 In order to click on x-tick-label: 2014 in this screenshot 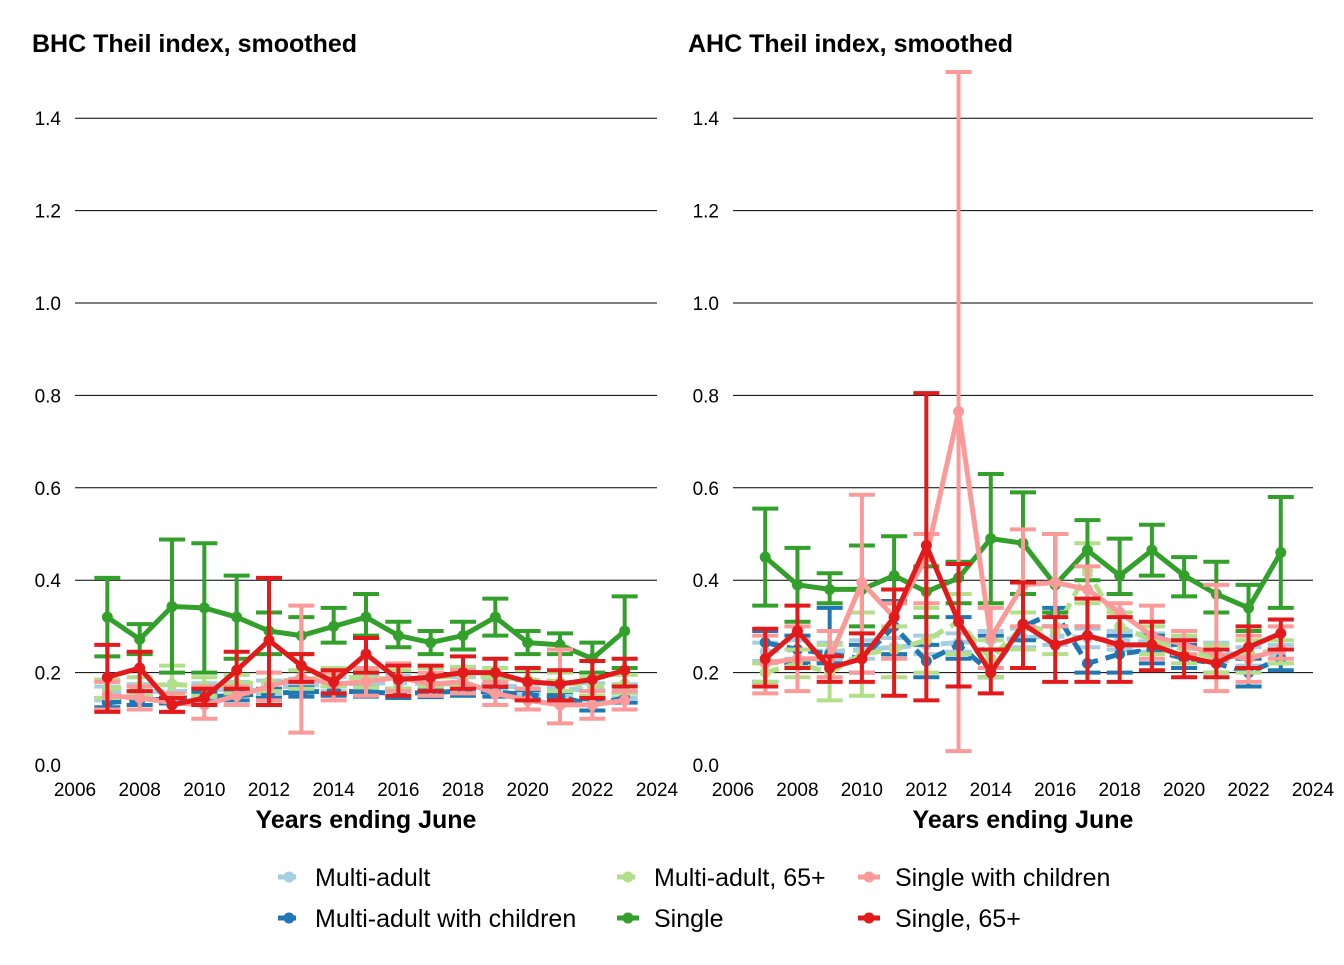, I will do `click(991, 790)`.